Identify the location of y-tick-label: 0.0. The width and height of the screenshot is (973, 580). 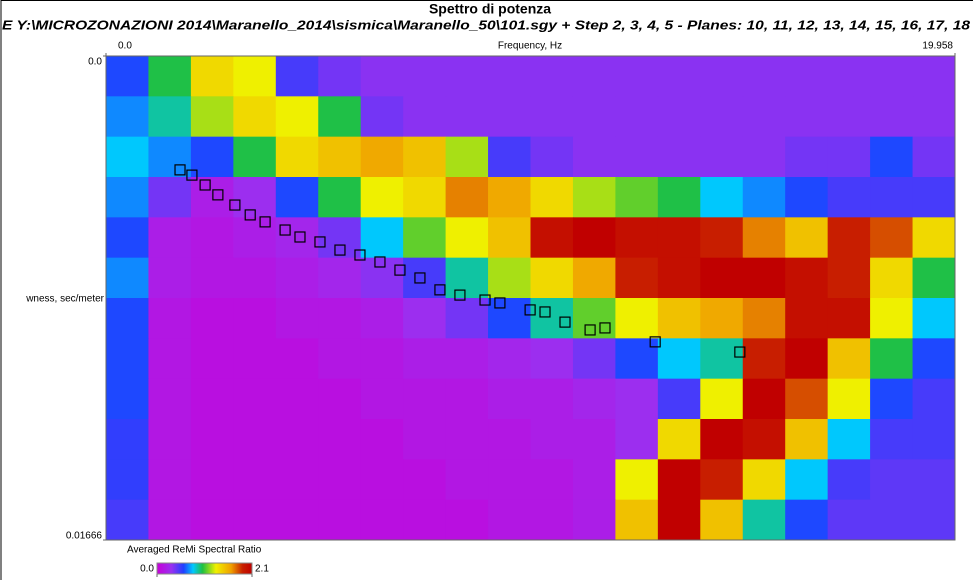
(95, 62).